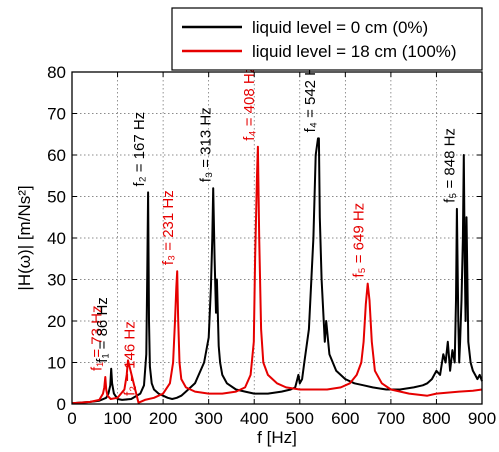 Image resolution: width=499 pixels, height=452 pixels. What do you see at coordinates (277, 437) in the screenshot?
I see `x-axis-label: f [Hz]` at bounding box center [277, 437].